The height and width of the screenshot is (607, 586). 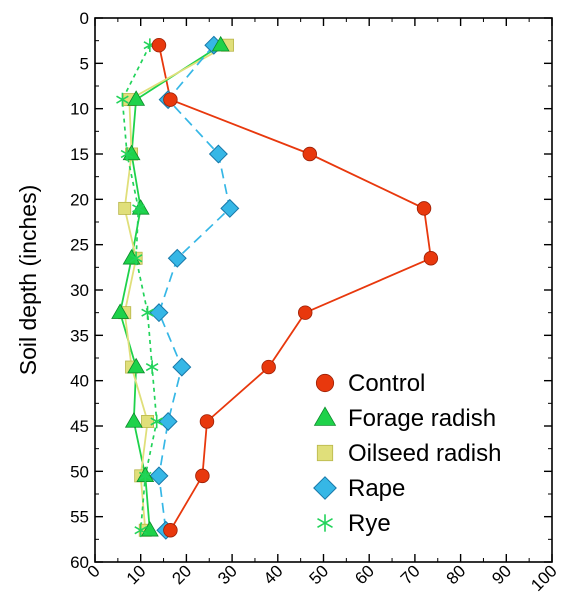 I want to click on series-line-forage-radish, so click(x=170, y=287).